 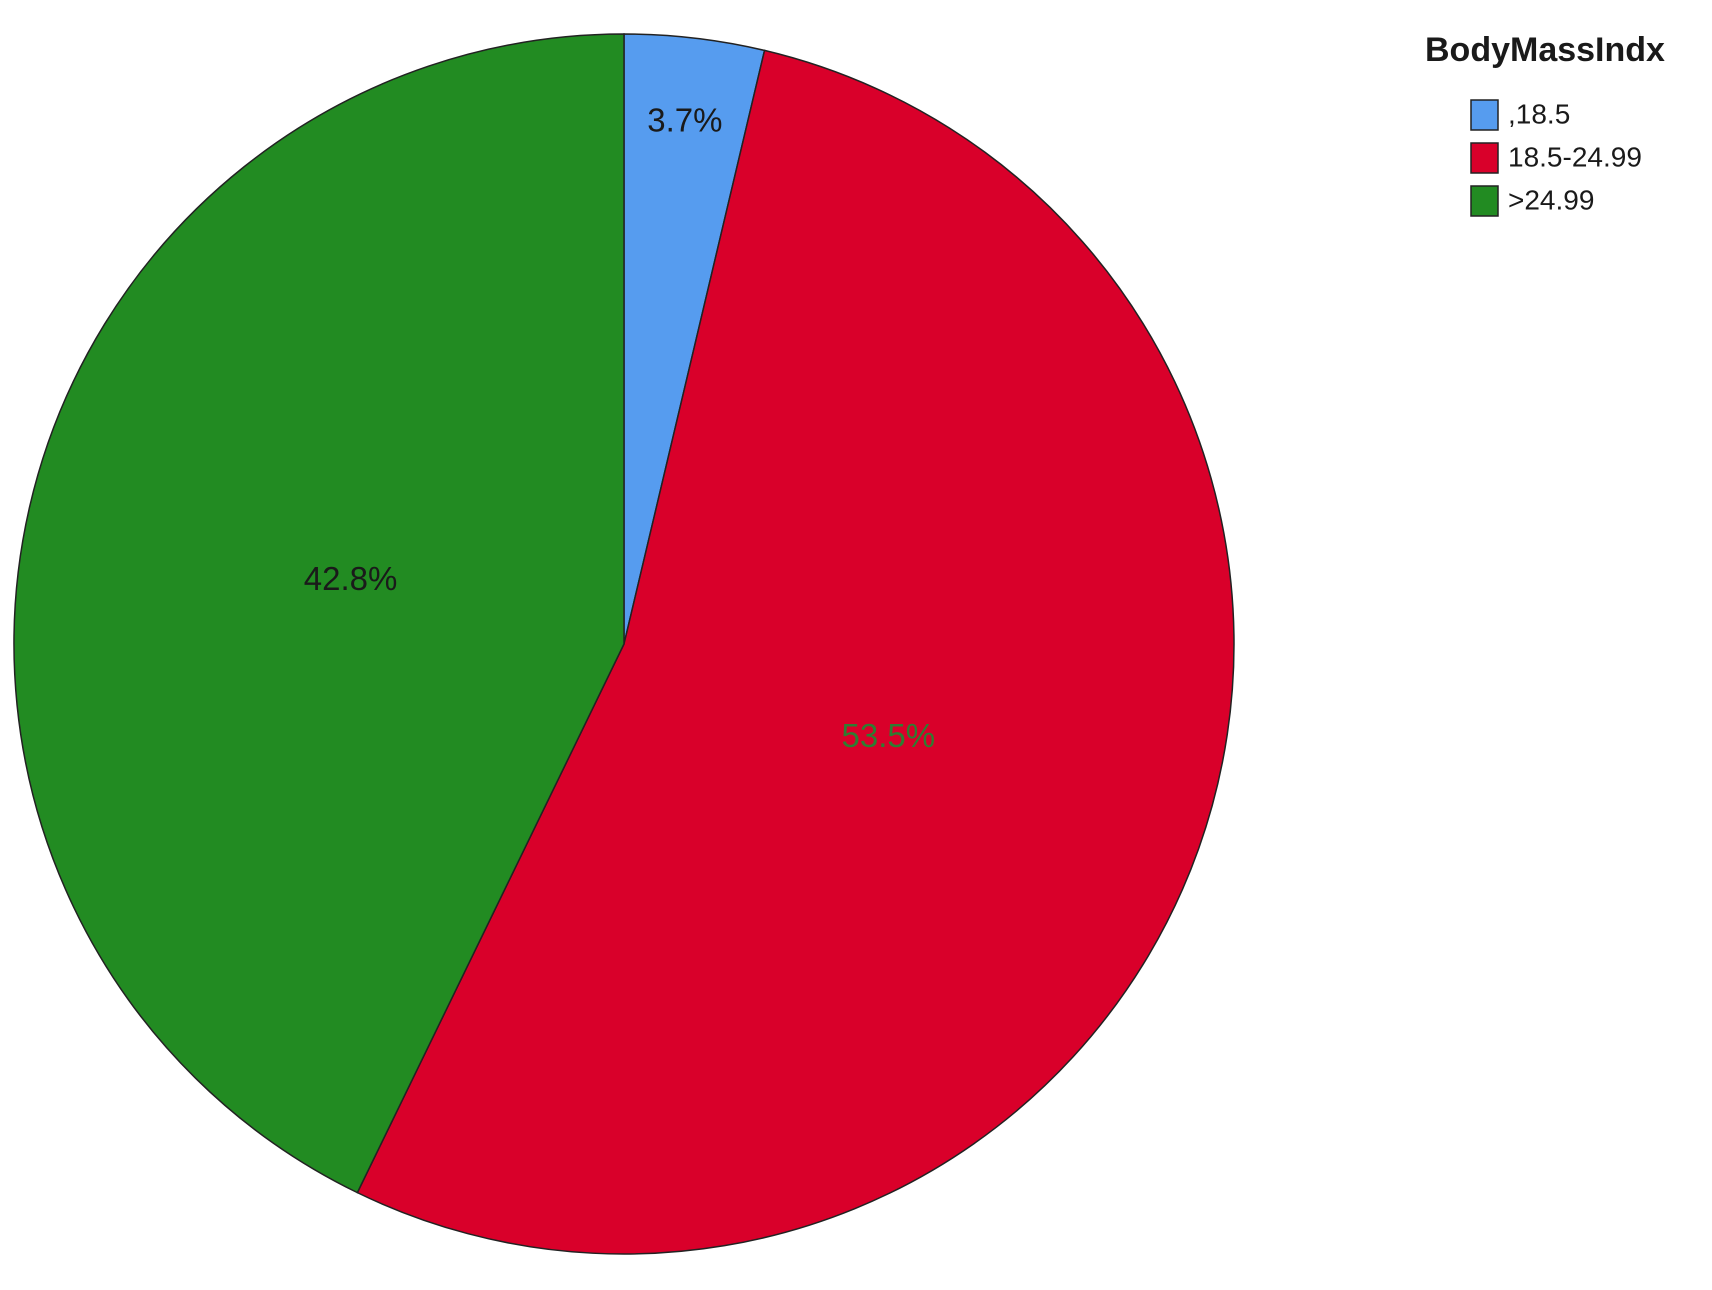 I want to click on slice-label: 3.7%, so click(x=684, y=120).